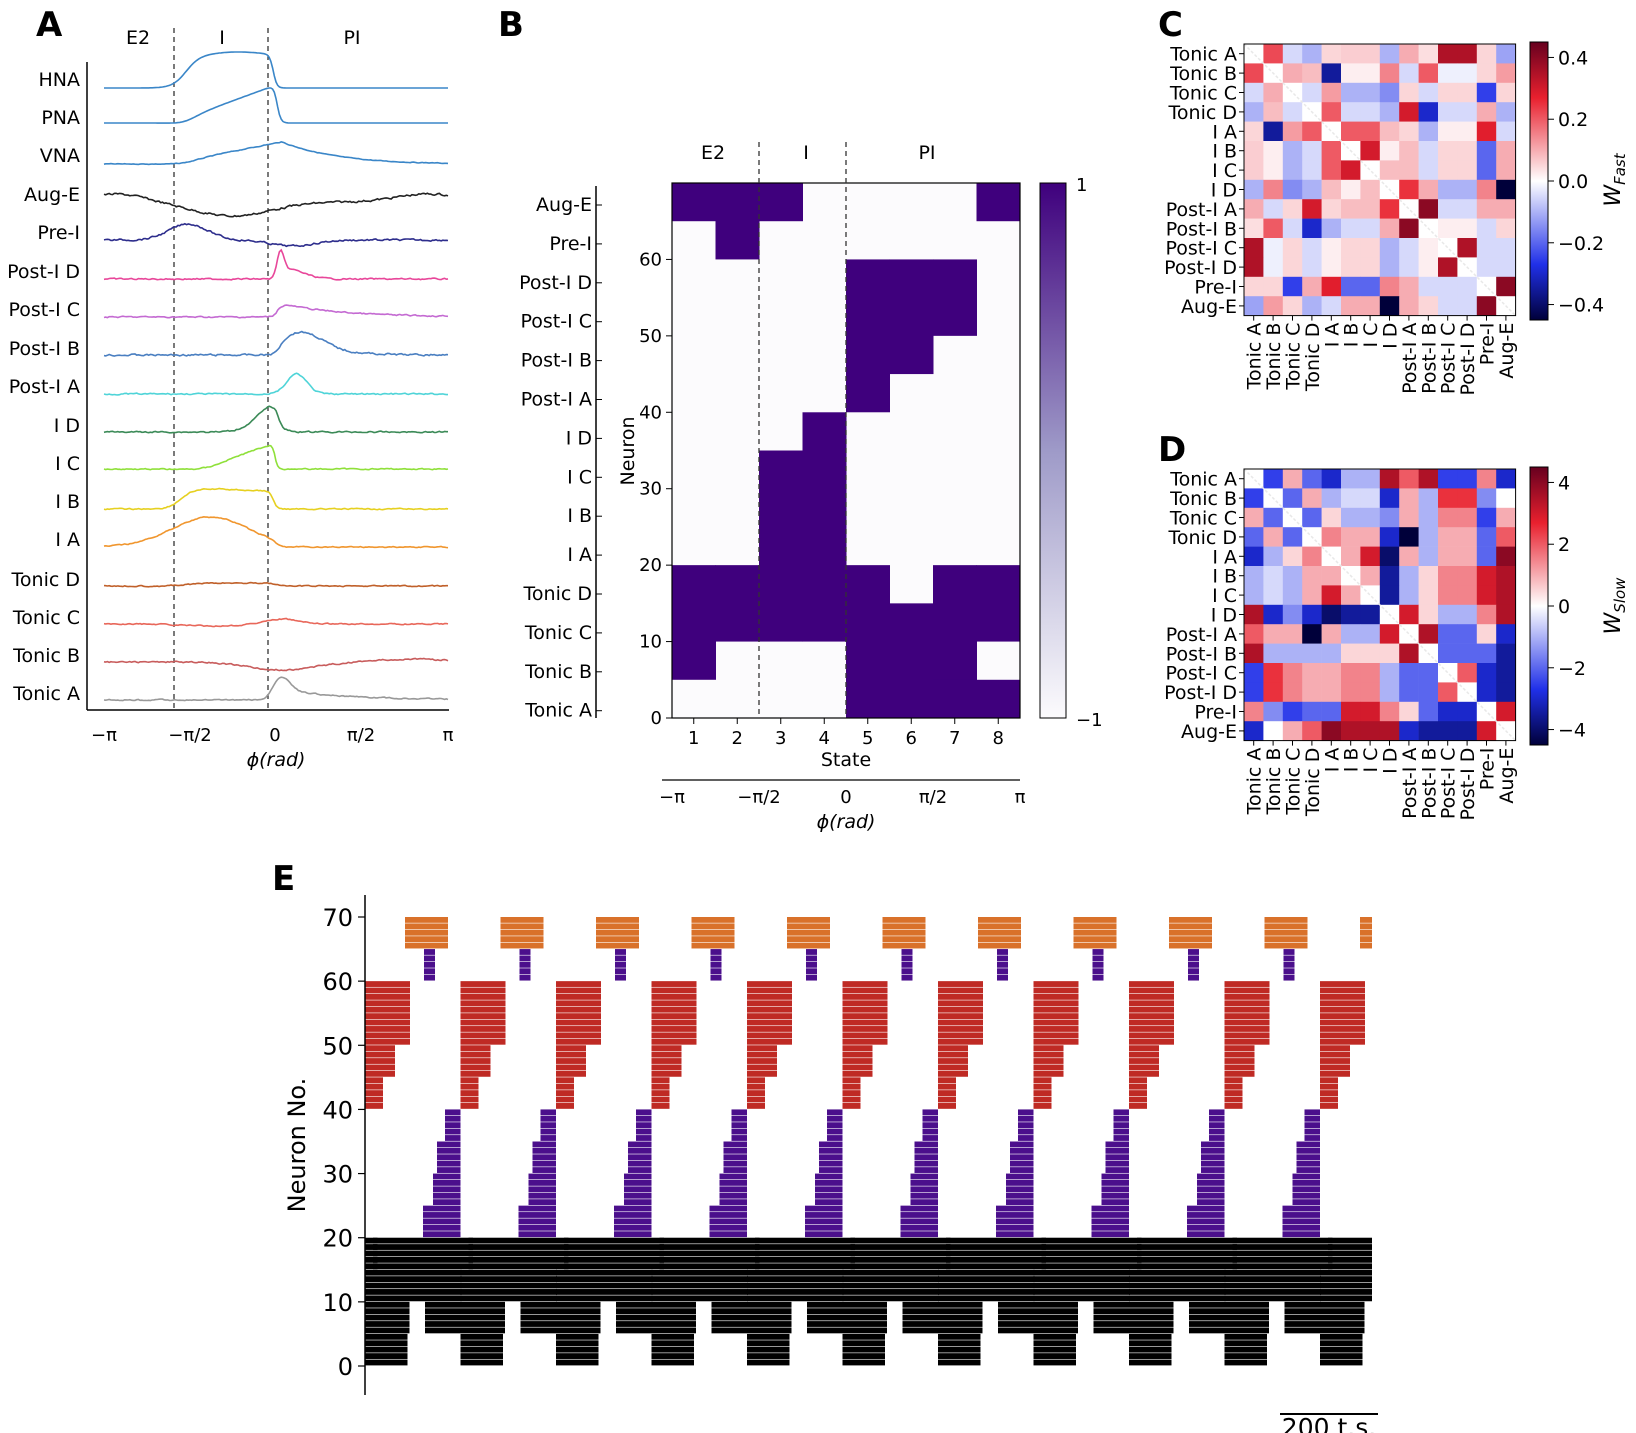 The width and height of the screenshot is (1636, 1433). Describe the element at coordinates (1203, 74) in the screenshot. I see `matrix-row-label: Tonic B` at that location.